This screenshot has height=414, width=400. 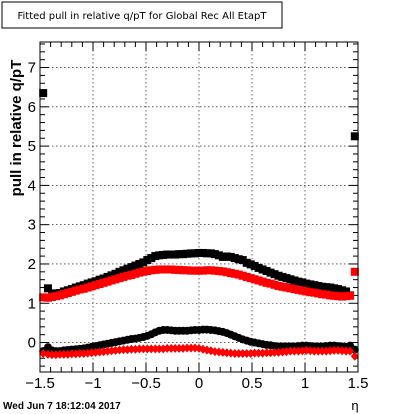 What do you see at coordinates (305, 383) in the screenshot?
I see `x-tick-label: 1` at bounding box center [305, 383].